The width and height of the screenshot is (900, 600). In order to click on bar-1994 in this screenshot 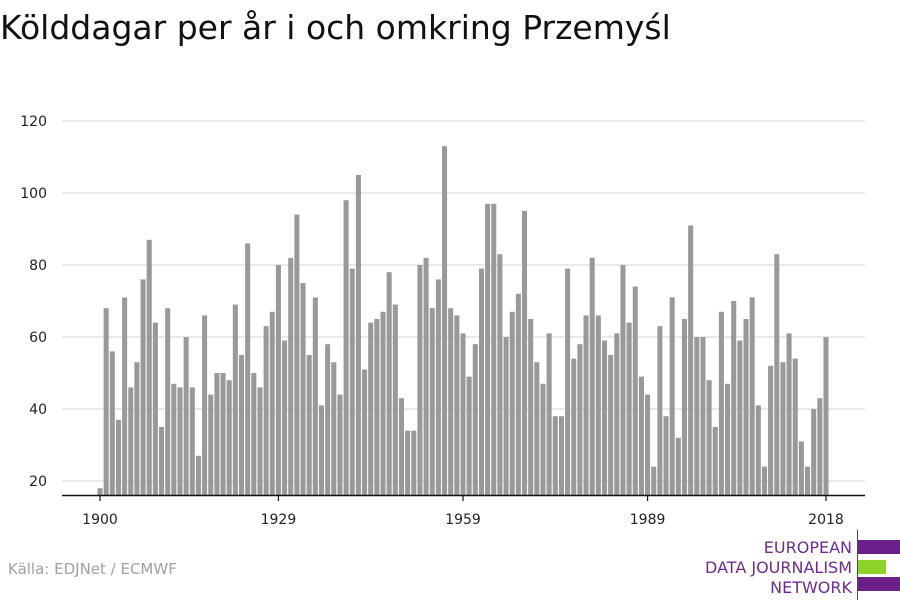, I will do `click(678, 466)`.